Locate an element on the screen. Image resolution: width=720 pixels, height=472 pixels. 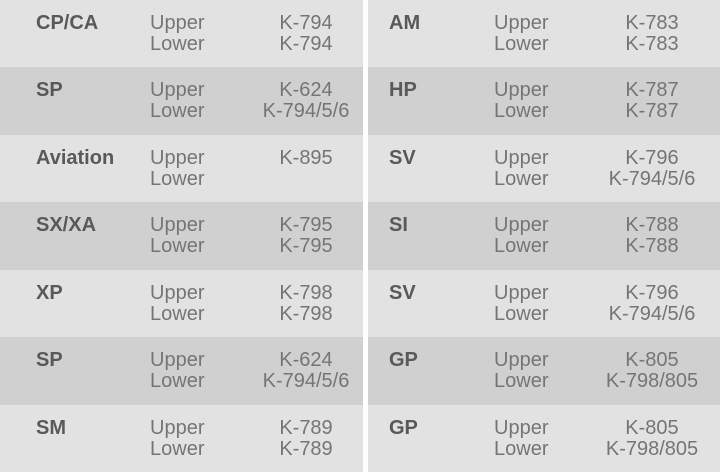
table-row: CP/CA Upper Lower K-794 K-794 is located at coordinates (181, 34).